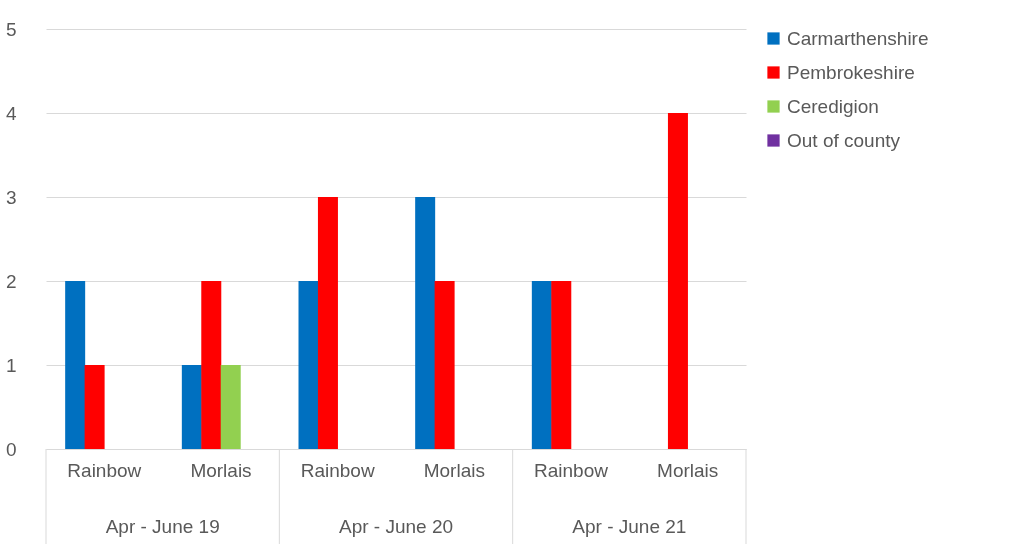 The width and height of the screenshot is (1009, 557). Describe the element at coordinates (851, 72) in the screenshot. I see `legend-label: Pembrokeshire` at that location.